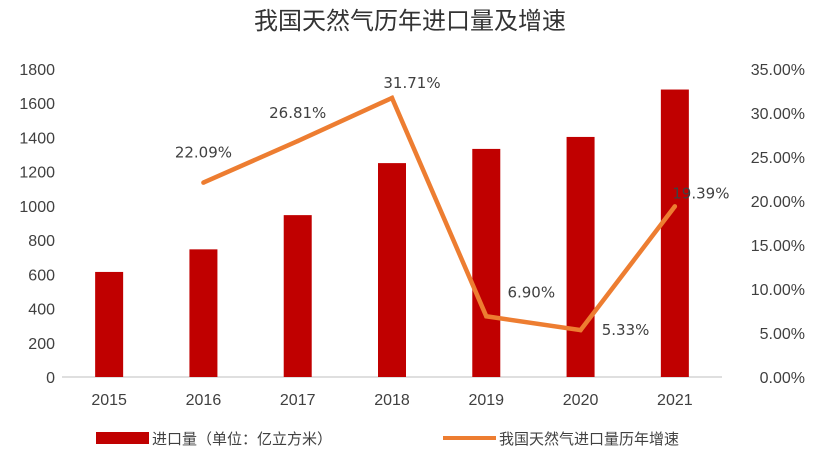  What do you see at coordinates (486, 400) in the screenshot?
I see `x-axis-tick-label: 2019` at bounding box center [486, 400].